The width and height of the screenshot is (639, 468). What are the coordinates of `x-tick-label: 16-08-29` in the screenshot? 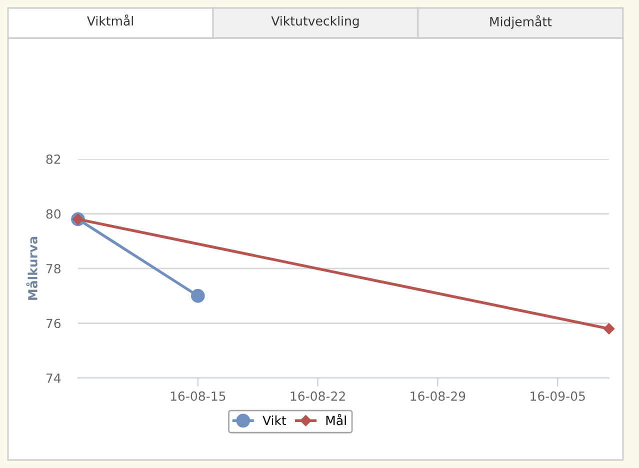 It's located at (438, 396).